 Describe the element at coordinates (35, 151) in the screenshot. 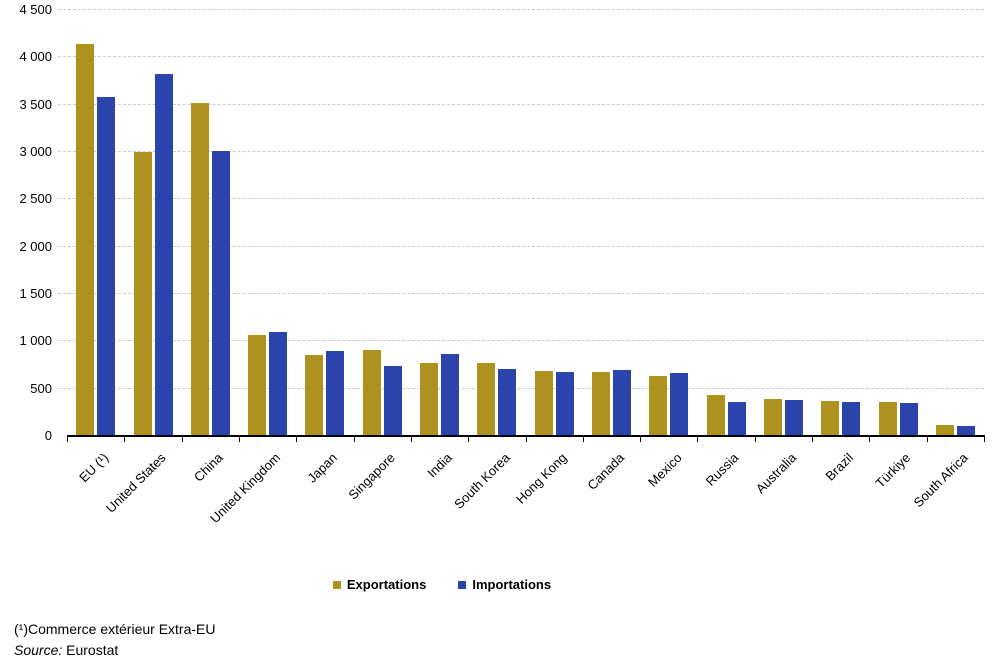

I see `y-axis-tick-label: 3 000` at that location.